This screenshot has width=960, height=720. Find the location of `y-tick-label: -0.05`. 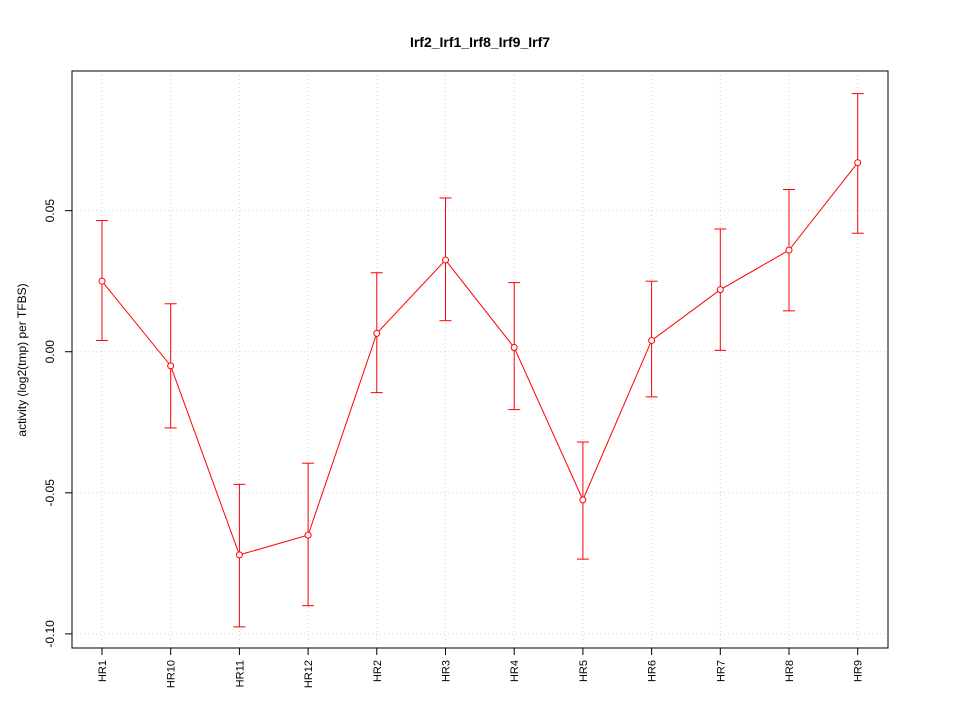

y-tick-label: -0.05 is located at coordinates (50, 493).